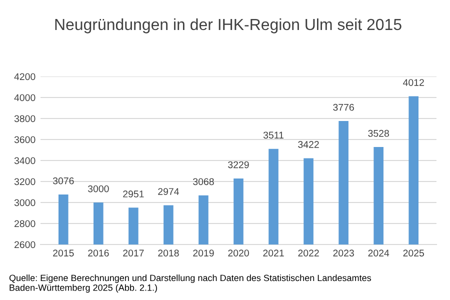  I want to click on y-tick-label: 2600, so click(25, 244).